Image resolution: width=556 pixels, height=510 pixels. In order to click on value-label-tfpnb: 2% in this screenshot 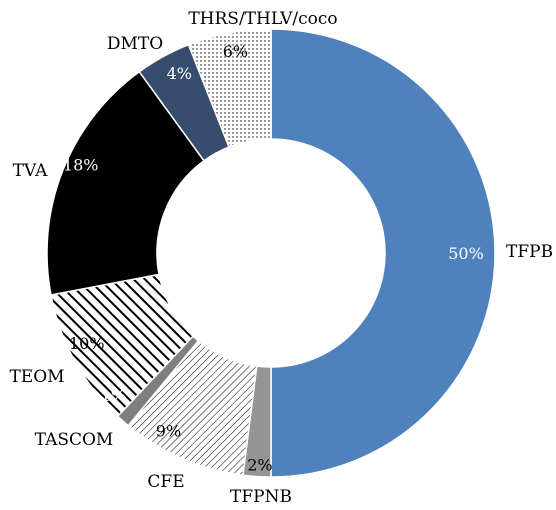, I will do `click(259, 465)`.